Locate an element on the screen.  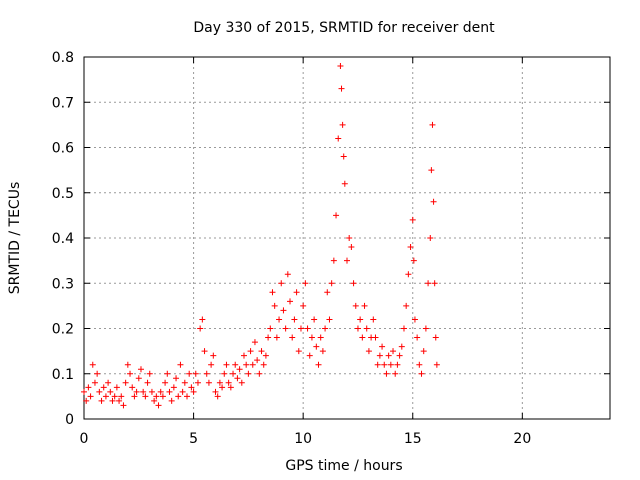
x-axis-label: GPS time / hours is located at coordinates (343, 466).